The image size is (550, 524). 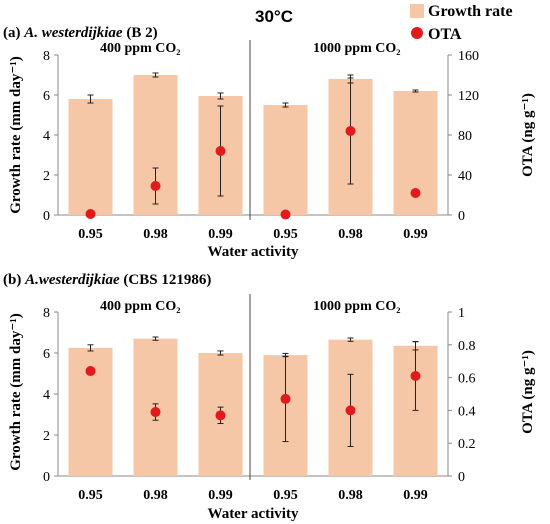 What do you see at coordinates (46, 395) in the screenshot?
I see `panel-b-left-tick-label: 4` at bounding box center [46, 395].